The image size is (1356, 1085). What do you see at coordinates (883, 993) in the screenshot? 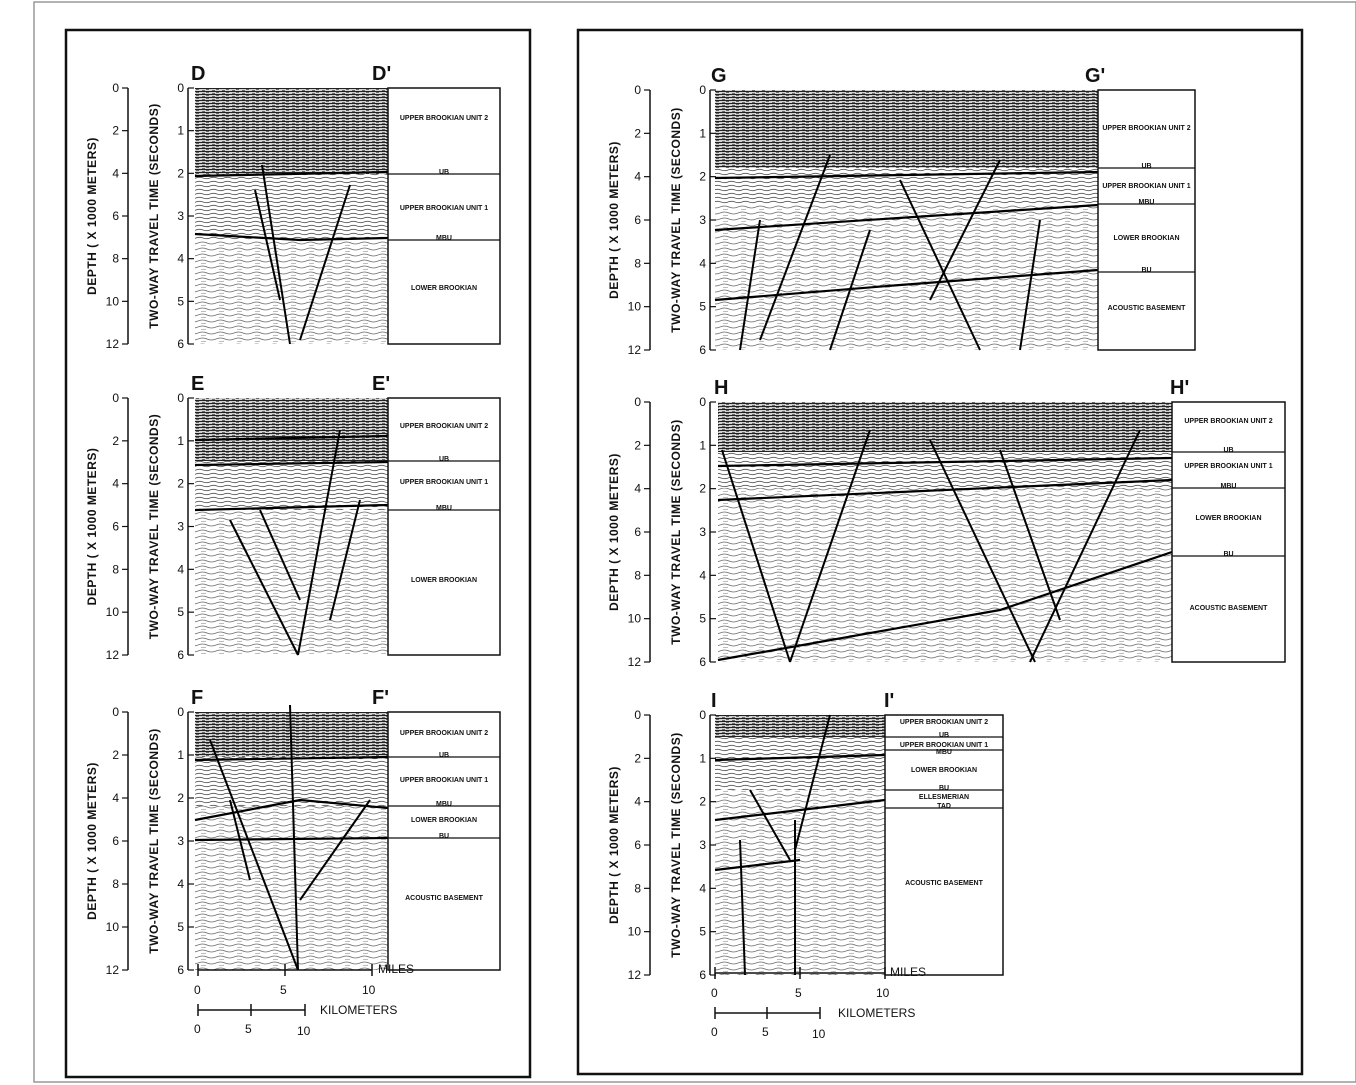
I see `scale-miles-tick-10-right: 10` at bounding box center [883, 993].